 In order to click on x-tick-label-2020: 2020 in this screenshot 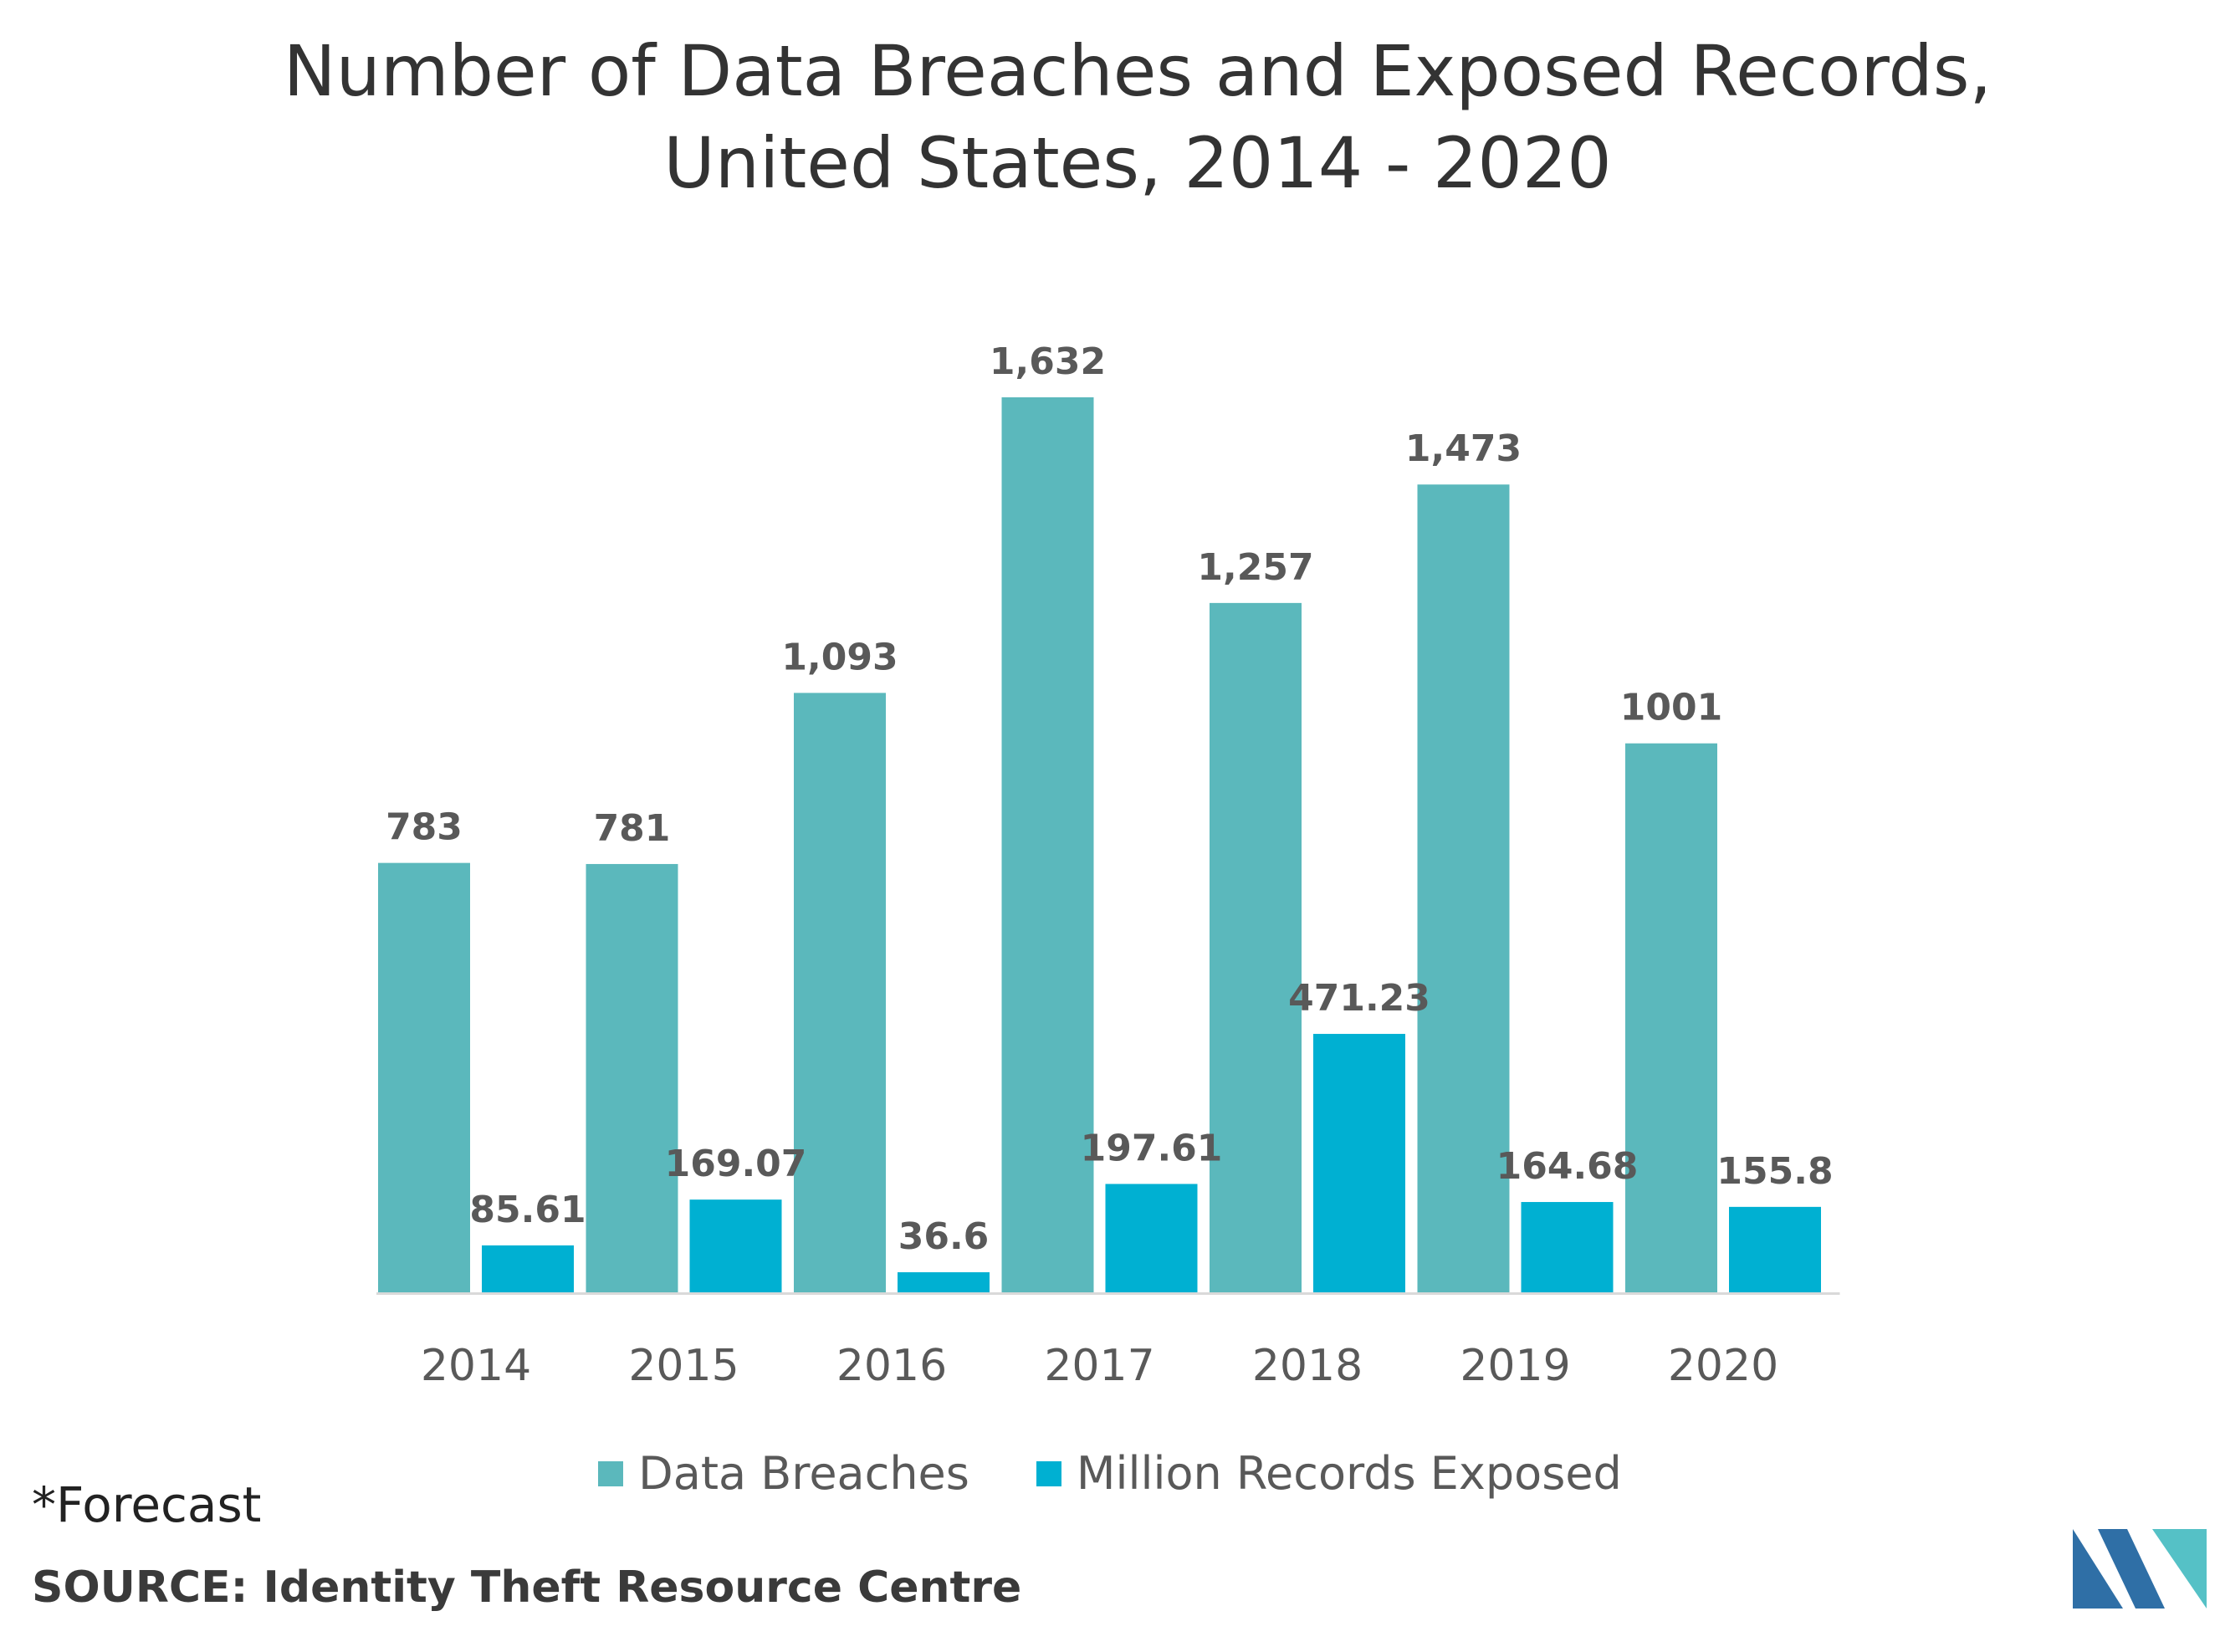, I will do `click(1723, 1366)`.